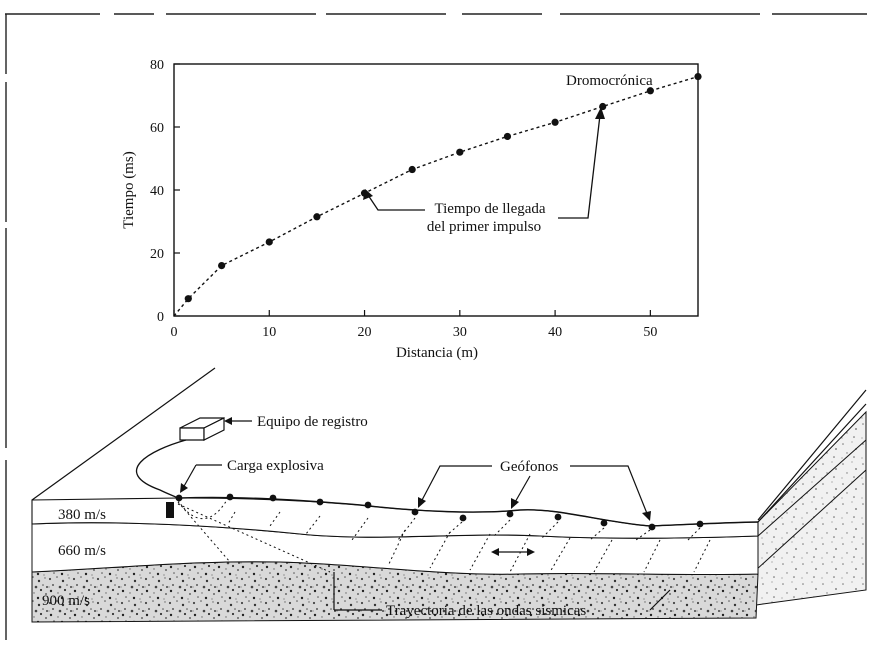 The width and height of the screenshot is (882, 655). I want to click on curve-label: Dromocrónica, so click(609, 81).